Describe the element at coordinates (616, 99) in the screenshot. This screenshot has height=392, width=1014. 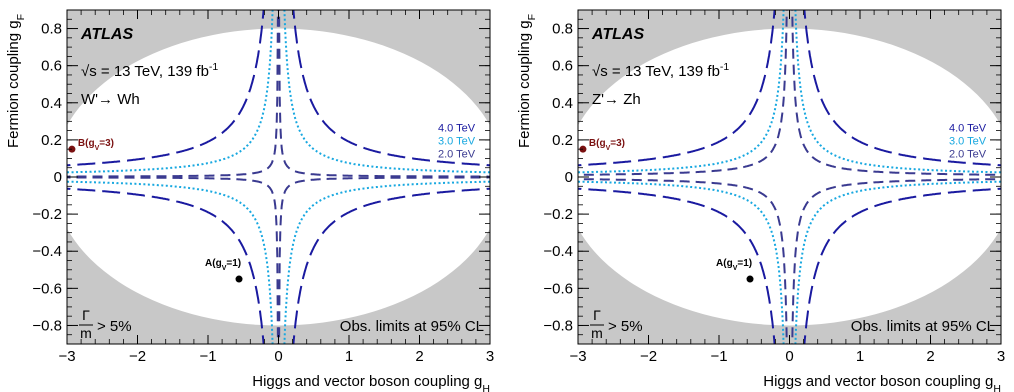
I see `channel-label: Z'→ Zh` at that location.